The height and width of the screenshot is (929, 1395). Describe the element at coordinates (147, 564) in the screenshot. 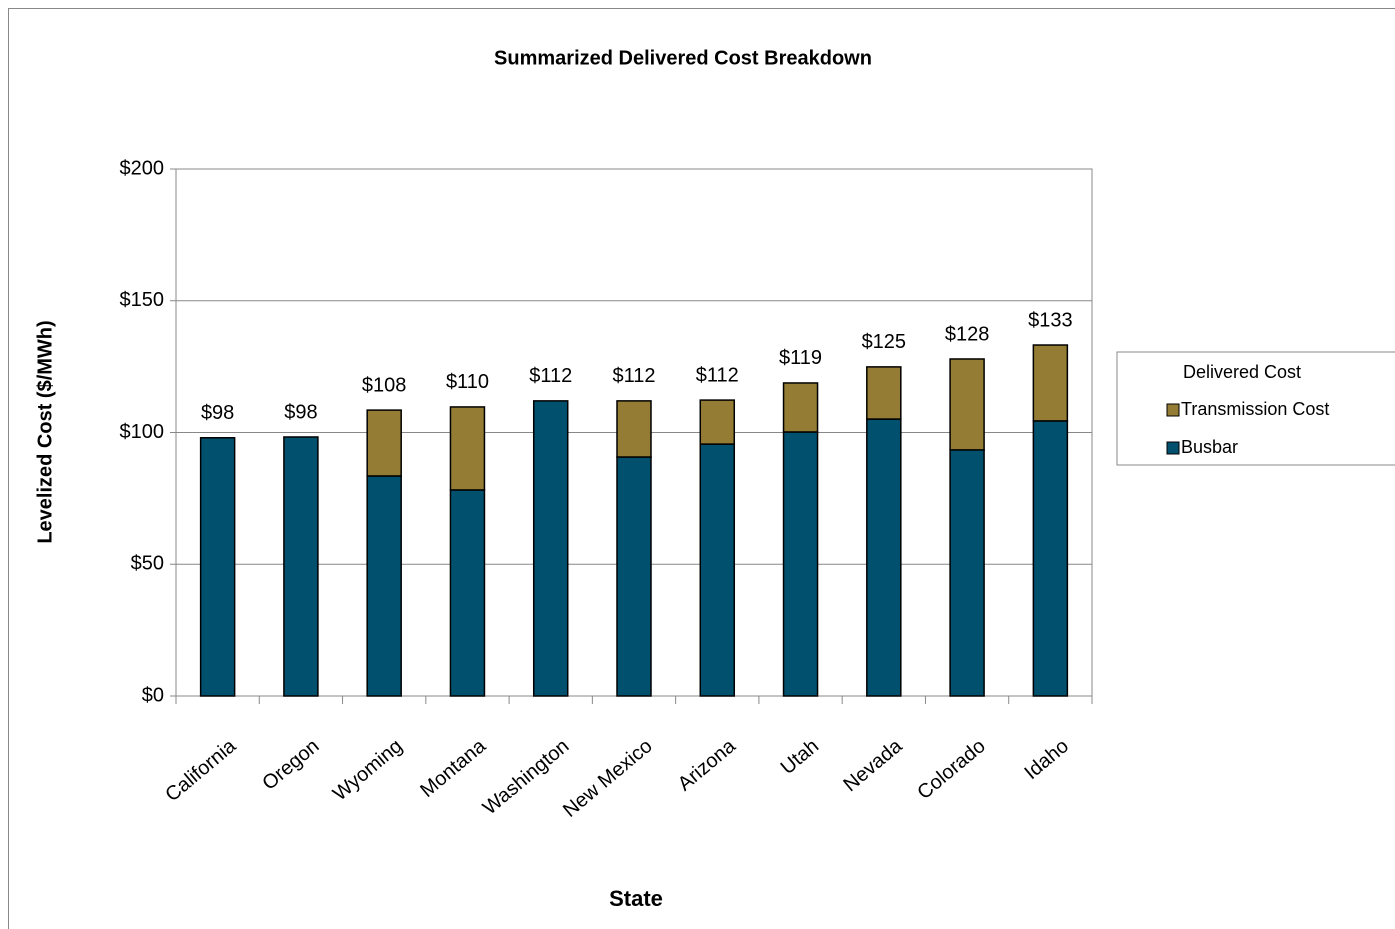

I see `y-tick-label: $50` at that location.